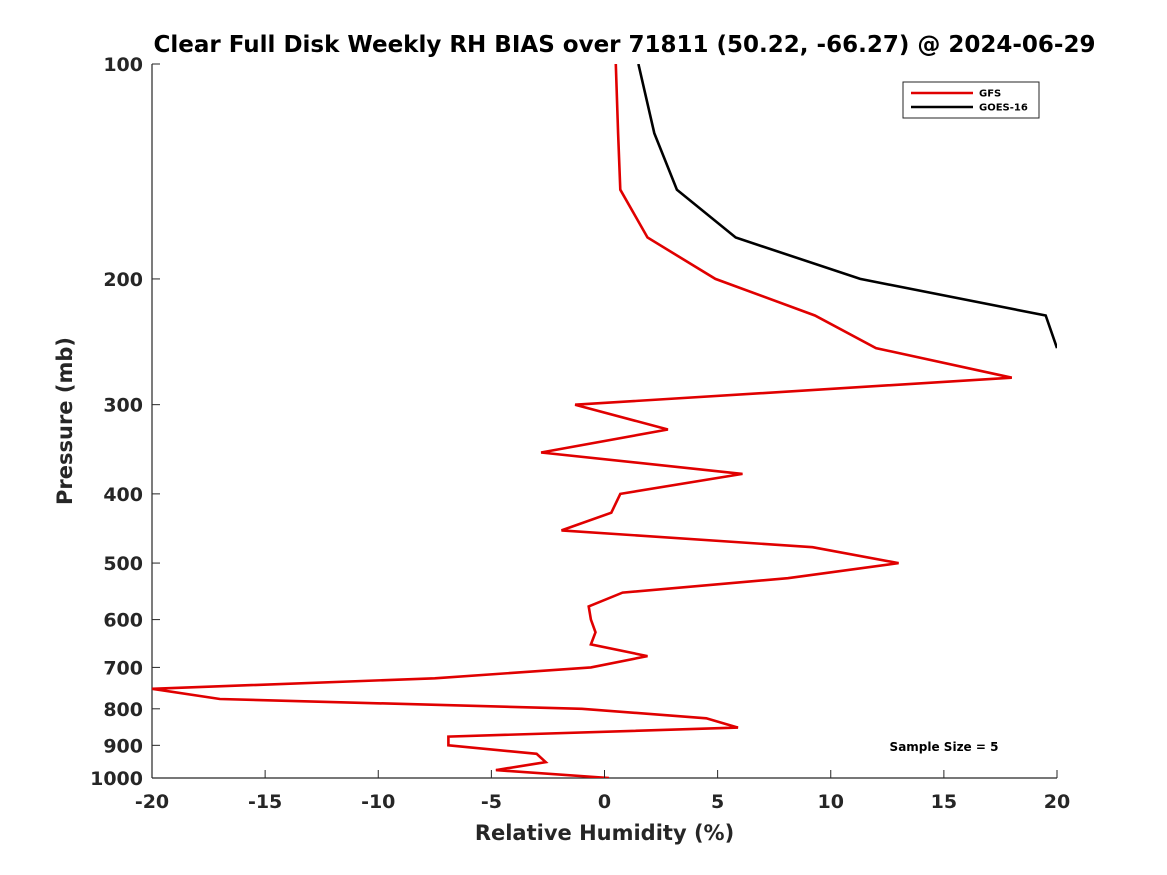 This screenshot has height=875, width=1167. What do you see at coordinates (717, 802) in the screenshot?
I see `x-tick-label: 5` at bounding box center [717, 802].